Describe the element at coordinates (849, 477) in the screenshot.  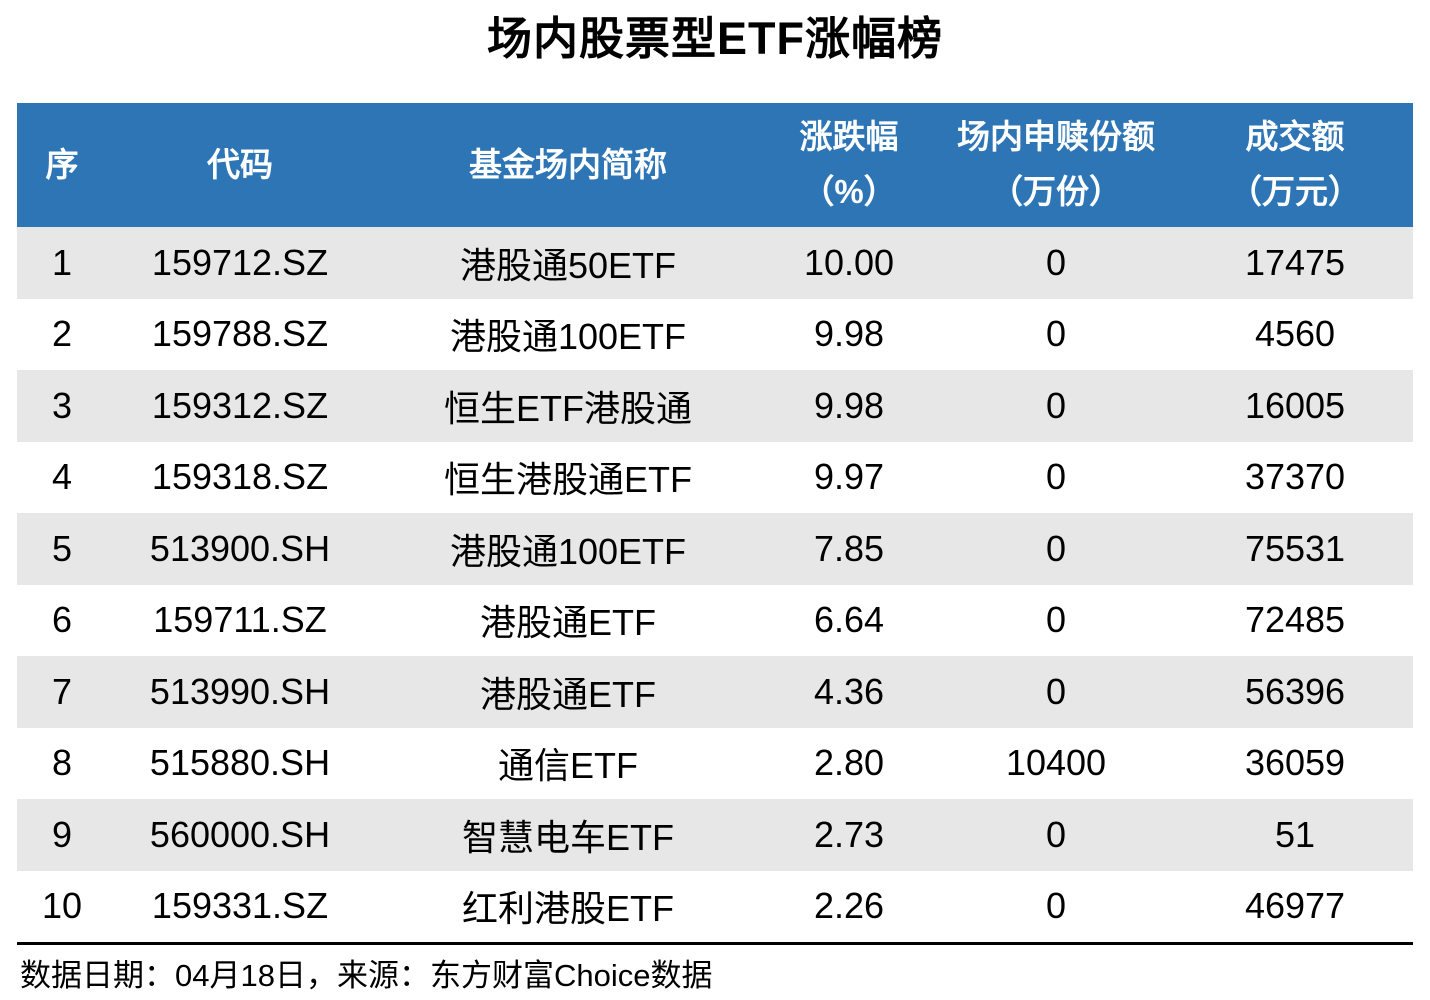
I see `cell-change: 9.97` at that location.